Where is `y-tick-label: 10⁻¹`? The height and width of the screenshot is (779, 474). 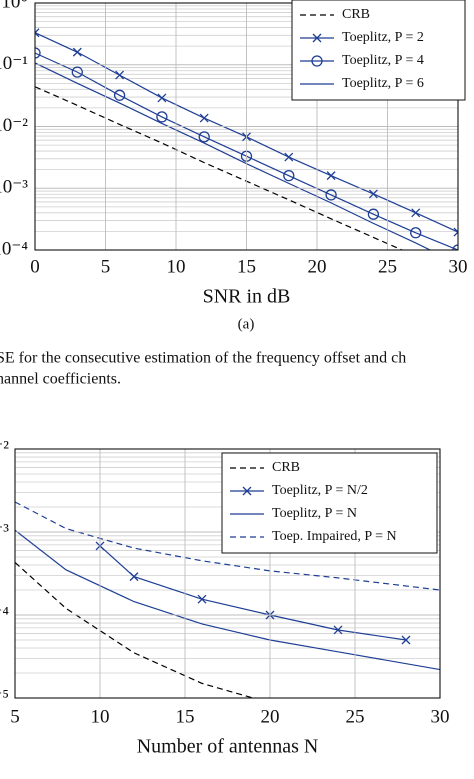 y-tick-label: 10⁻¹ is located at coordinates (14, 63).